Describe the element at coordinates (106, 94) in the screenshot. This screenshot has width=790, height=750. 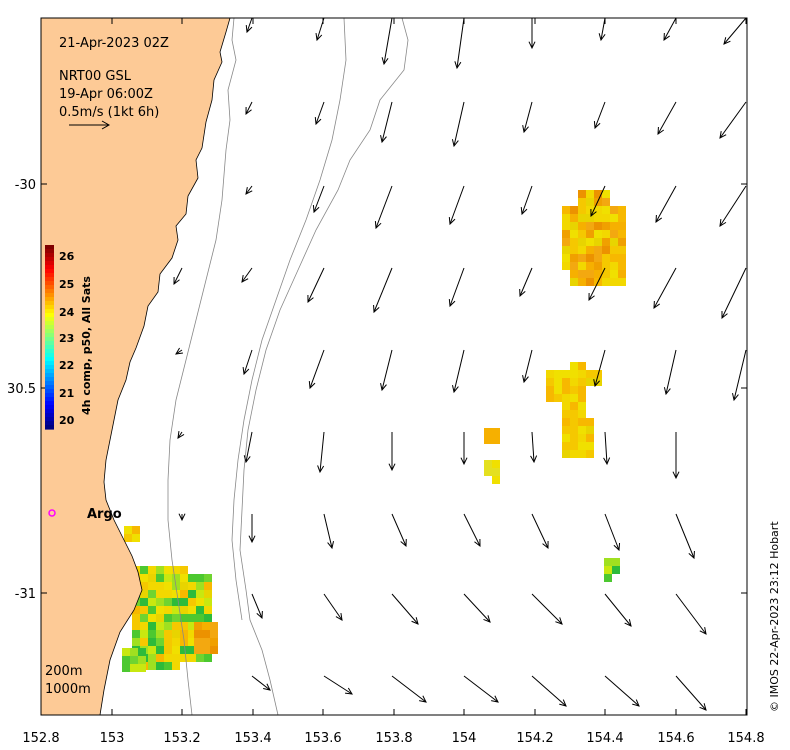
I see `dataset-time: 19-Apr 06:00Z` at that location.